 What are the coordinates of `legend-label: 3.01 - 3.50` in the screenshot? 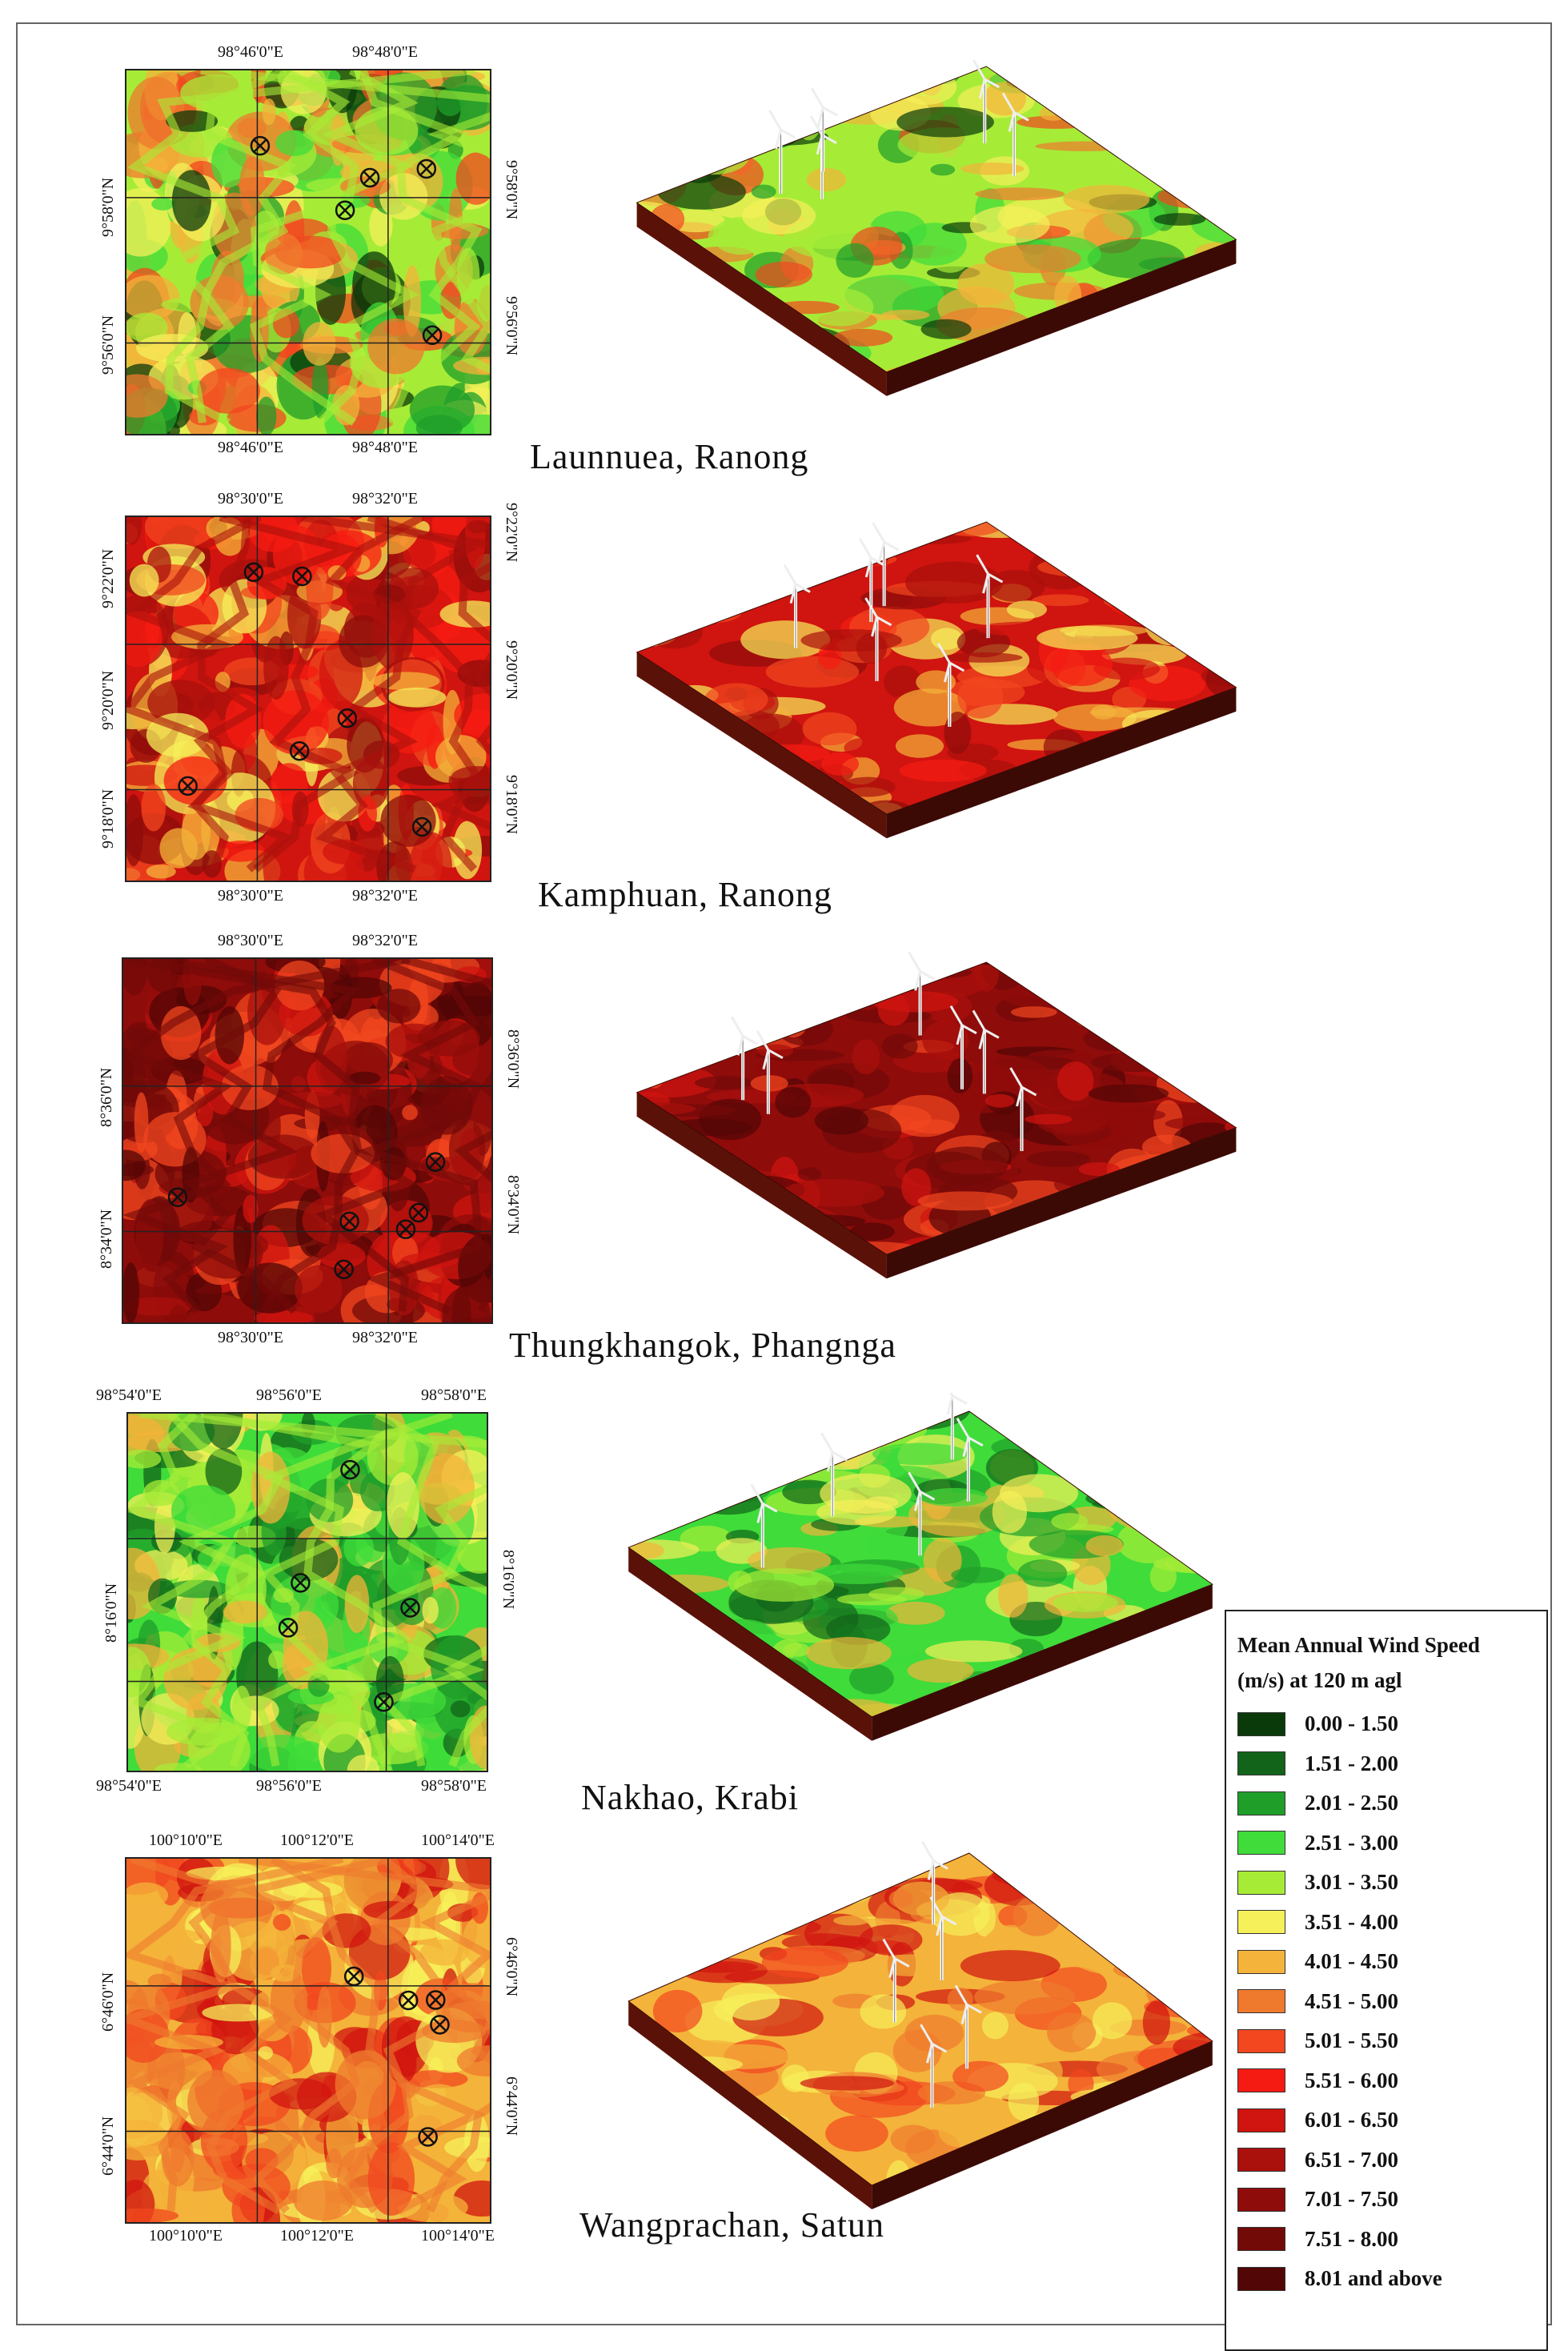 It's located at (1351, 1883).